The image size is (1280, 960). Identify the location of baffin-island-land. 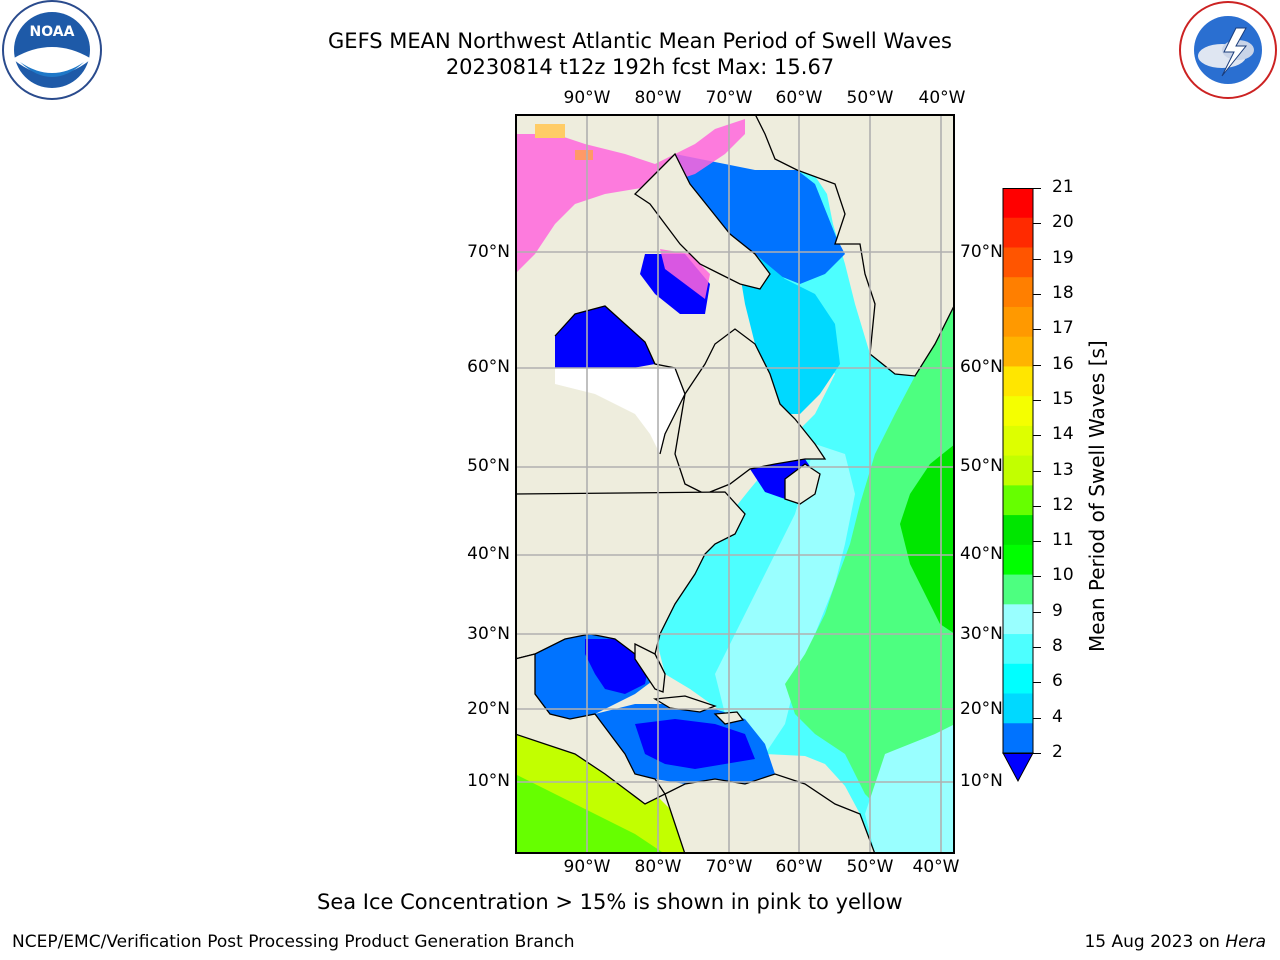
(702, 221).